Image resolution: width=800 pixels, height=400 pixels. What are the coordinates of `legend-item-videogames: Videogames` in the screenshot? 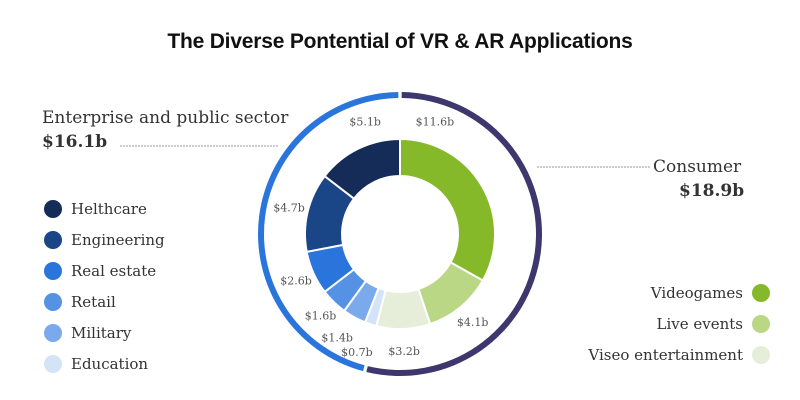 It's located at (679, 292).